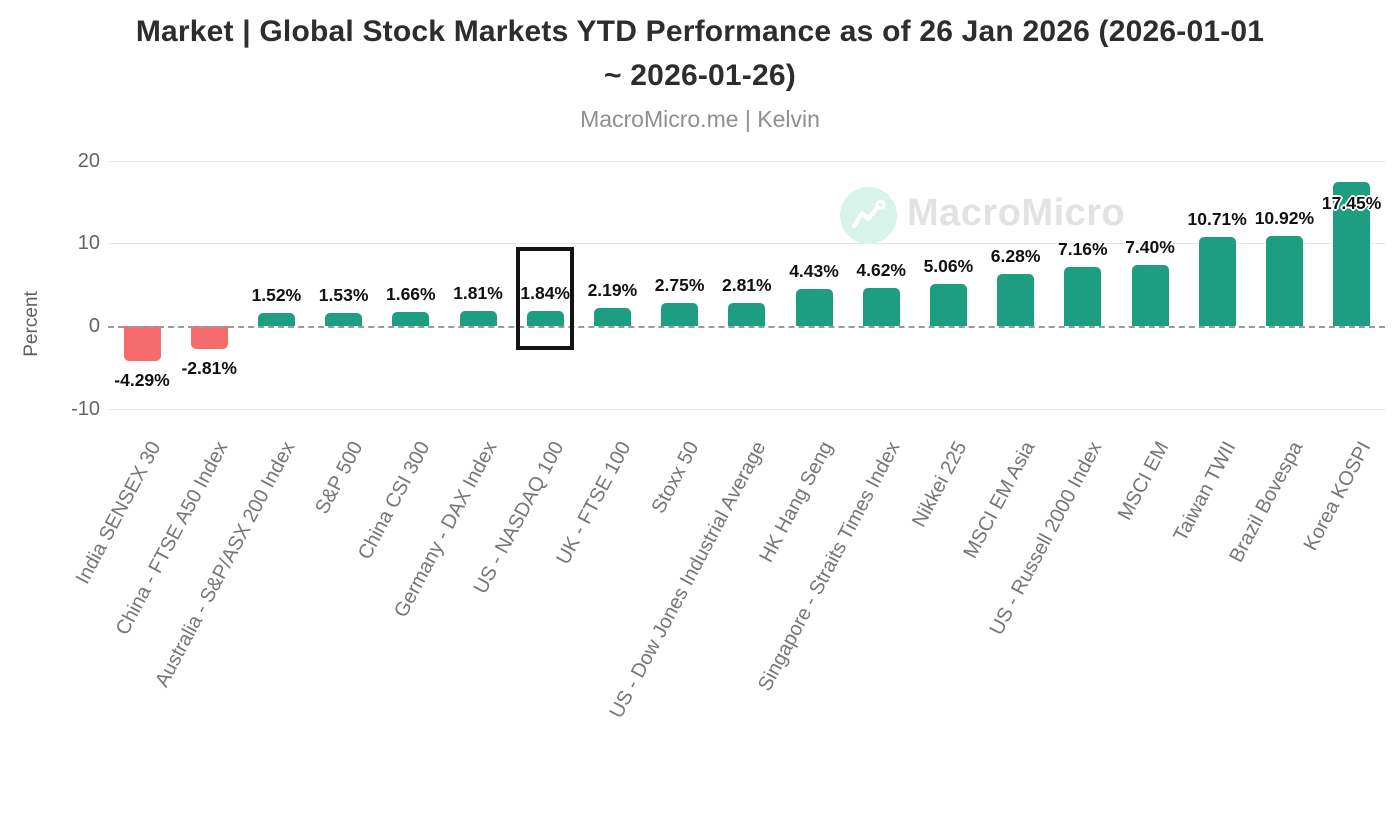 The height and width of the screenshot is (820, 1400). I want to click on bar-value-label: 5.06%, so click(948, 266).